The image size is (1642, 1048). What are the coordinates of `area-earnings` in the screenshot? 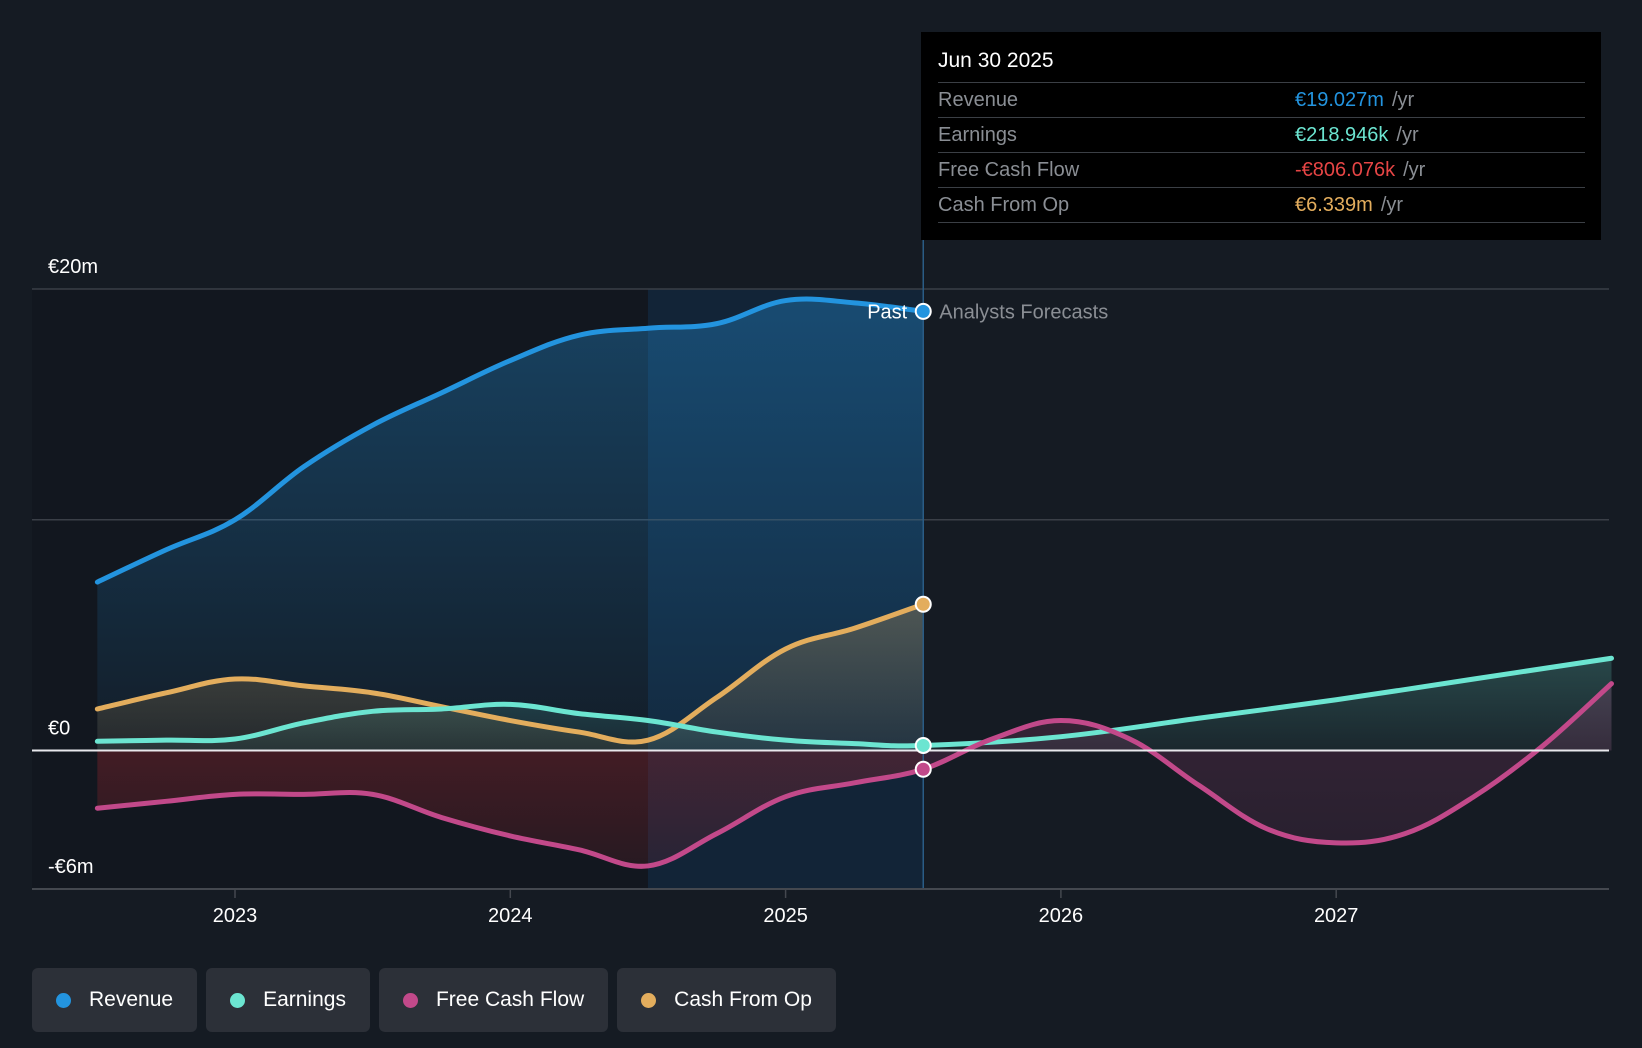 It's located at (854, 704).